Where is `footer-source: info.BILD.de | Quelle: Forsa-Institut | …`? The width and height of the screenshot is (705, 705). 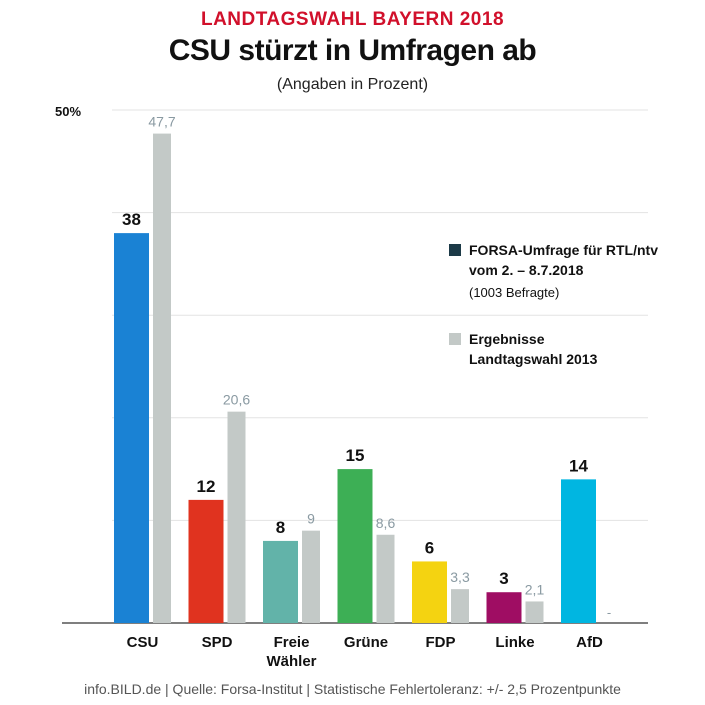
footer-source: info.BILD.de | Quelle: Forsa-Institut | … is located at coordinates (352, 689).